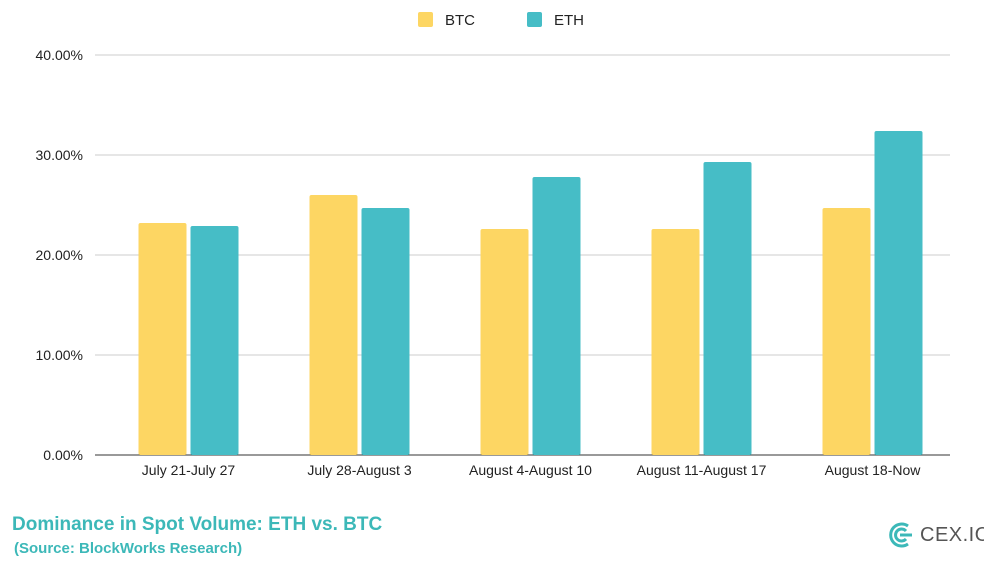  What do you see at coordinates (59, 255) in the screenshot?
I see `y-tick-label: 20.00%` at bounding box center [59, 255].